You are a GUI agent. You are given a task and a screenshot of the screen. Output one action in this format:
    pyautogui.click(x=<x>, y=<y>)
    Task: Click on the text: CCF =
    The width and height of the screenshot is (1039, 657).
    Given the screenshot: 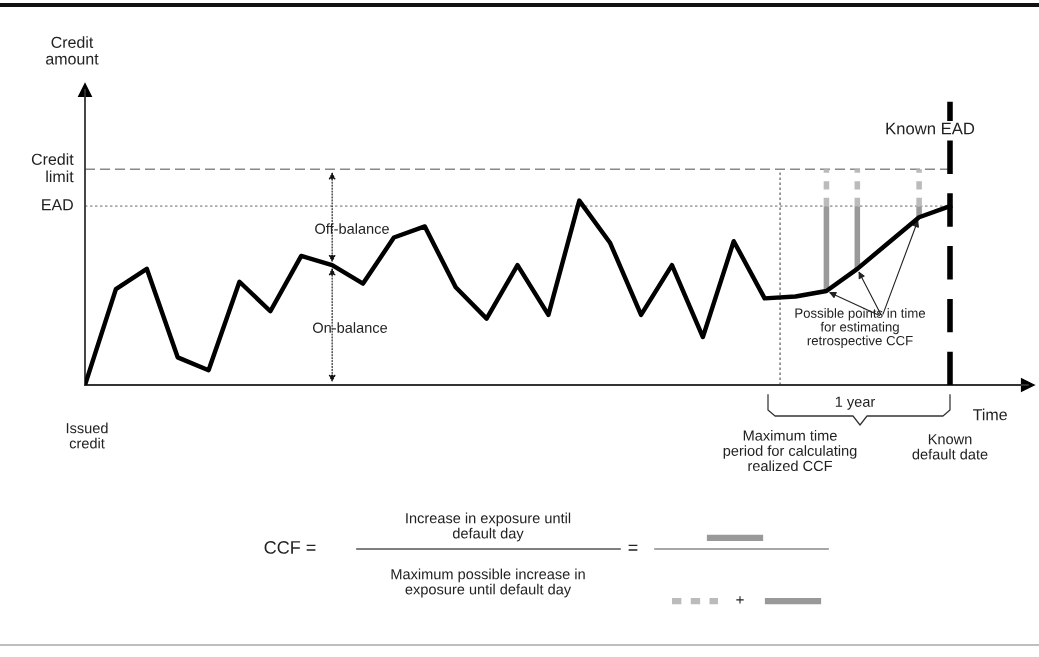 What is the action you would take?
    pyautogui.click(x=290, y=547)
    